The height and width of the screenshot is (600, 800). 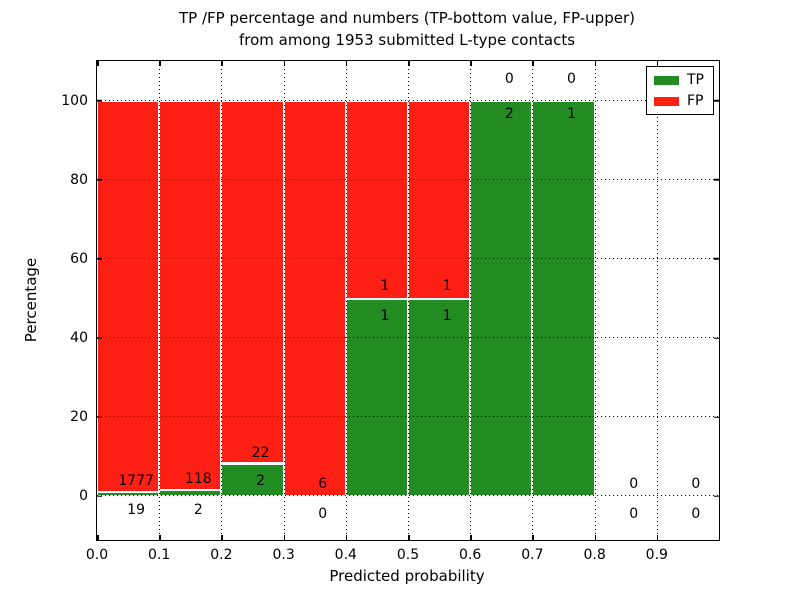 What do you see at coordinates (79, 417) in the screenshot?
I see `y-tick-label: 20` at bounding box center [79, 417].